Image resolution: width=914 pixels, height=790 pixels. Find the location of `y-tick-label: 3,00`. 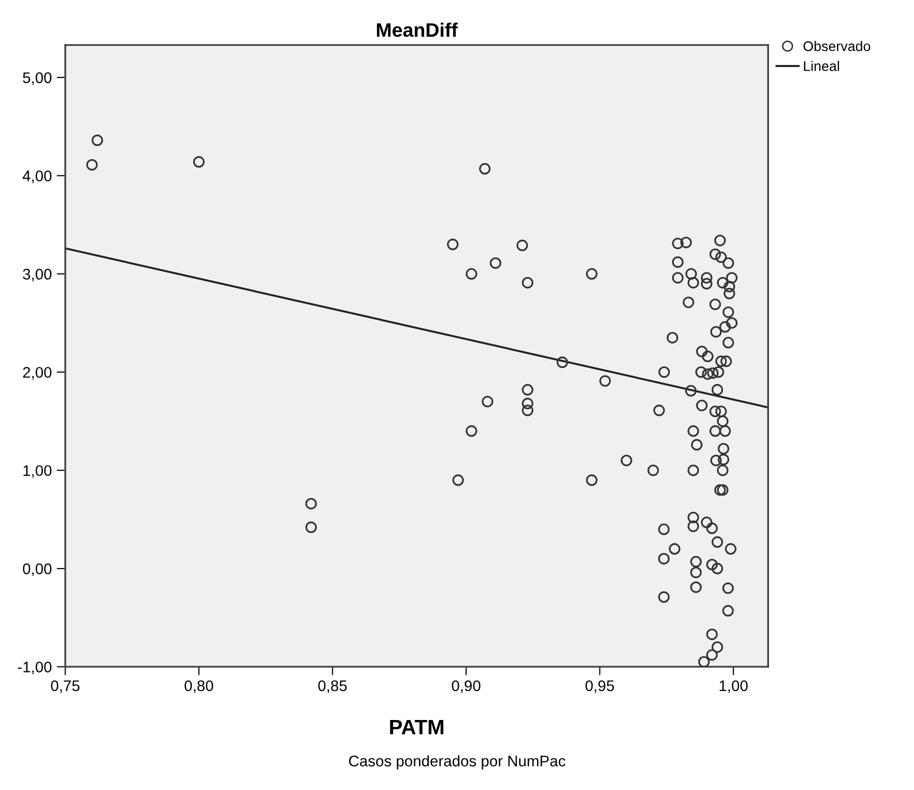

y-tick-label: 3,00 is located at coordinates (37, 275).